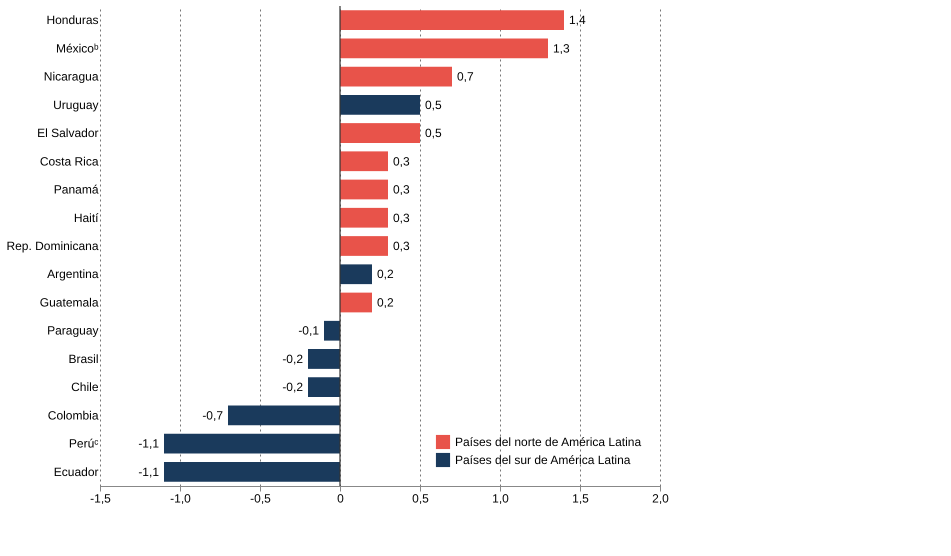 This screenshot has width=951, height=556. Describe the element at coordinates (581, 499) in the screenshot. I see `x-tick-label: 1,5` at that location.